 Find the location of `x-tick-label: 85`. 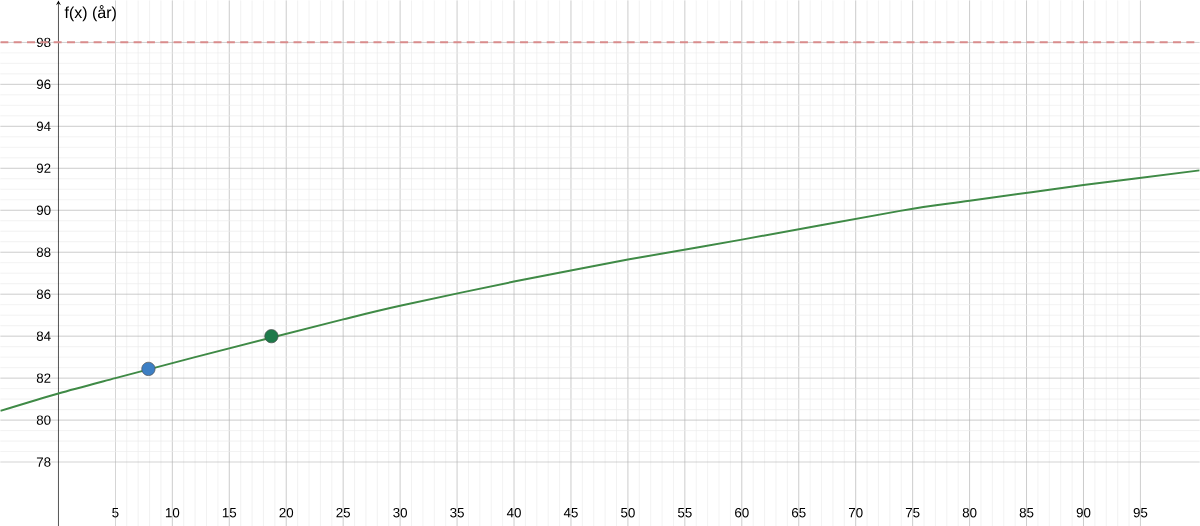

x-tick-label: 85 is located at coordinates (1026, 512).